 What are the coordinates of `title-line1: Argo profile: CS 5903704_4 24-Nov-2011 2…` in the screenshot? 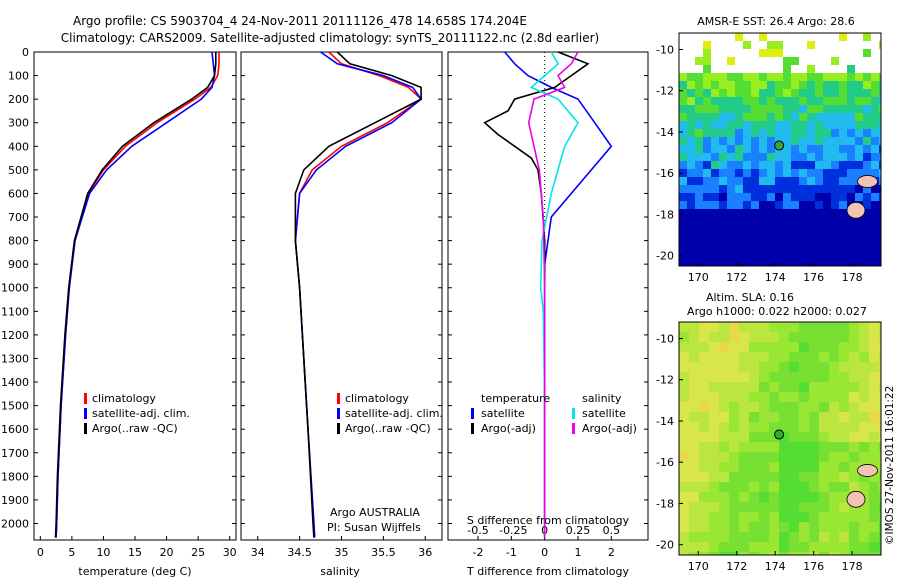 It's located at (300, 21).